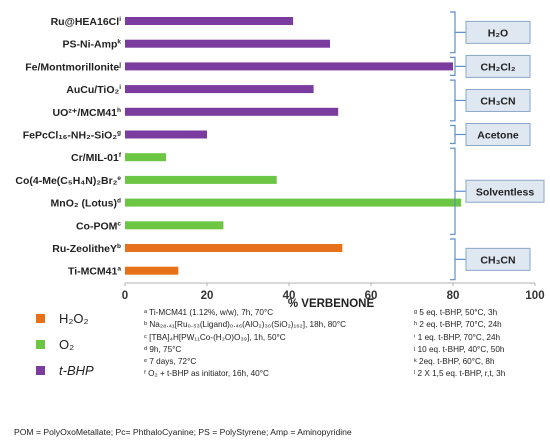  Describe the element at coordinates (76, 370) in the screenshot. I see `legend-label-tbhp: t-BHP` at that location.